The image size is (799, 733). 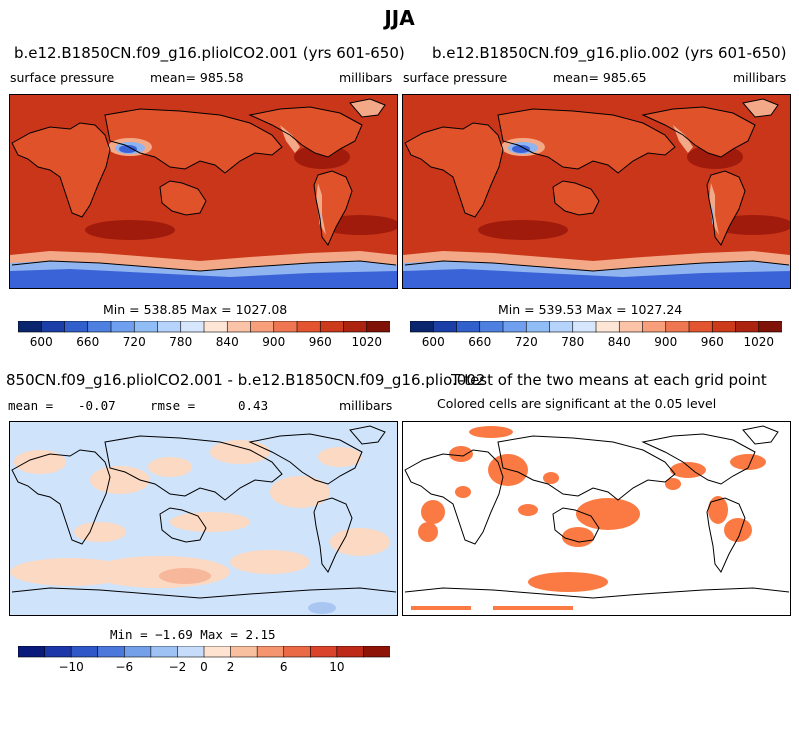 I want to click on panel1-colorbar-tick-label: 1020, so click(x=366, y=342).